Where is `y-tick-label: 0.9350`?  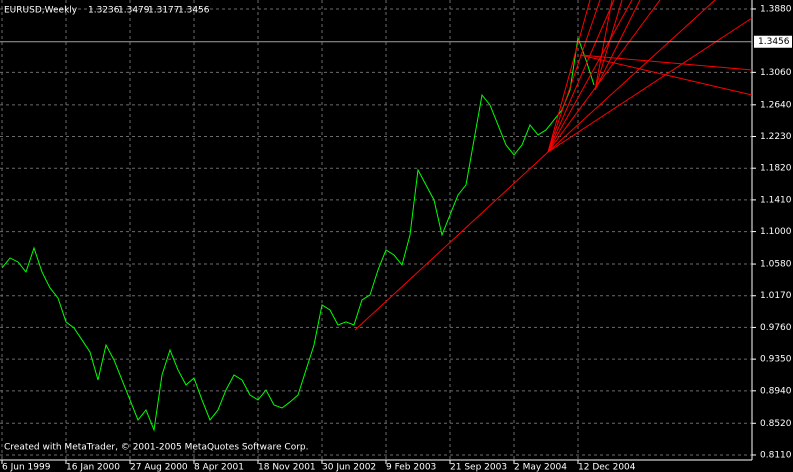
y-tick-label: 0.9350 is located at coordinates (776, 360).